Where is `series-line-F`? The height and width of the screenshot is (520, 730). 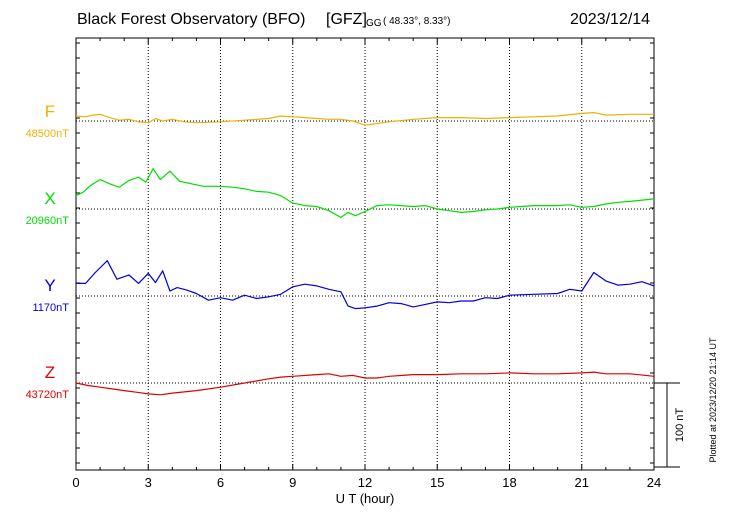 series-line-F is located at coordinates (364, 118).